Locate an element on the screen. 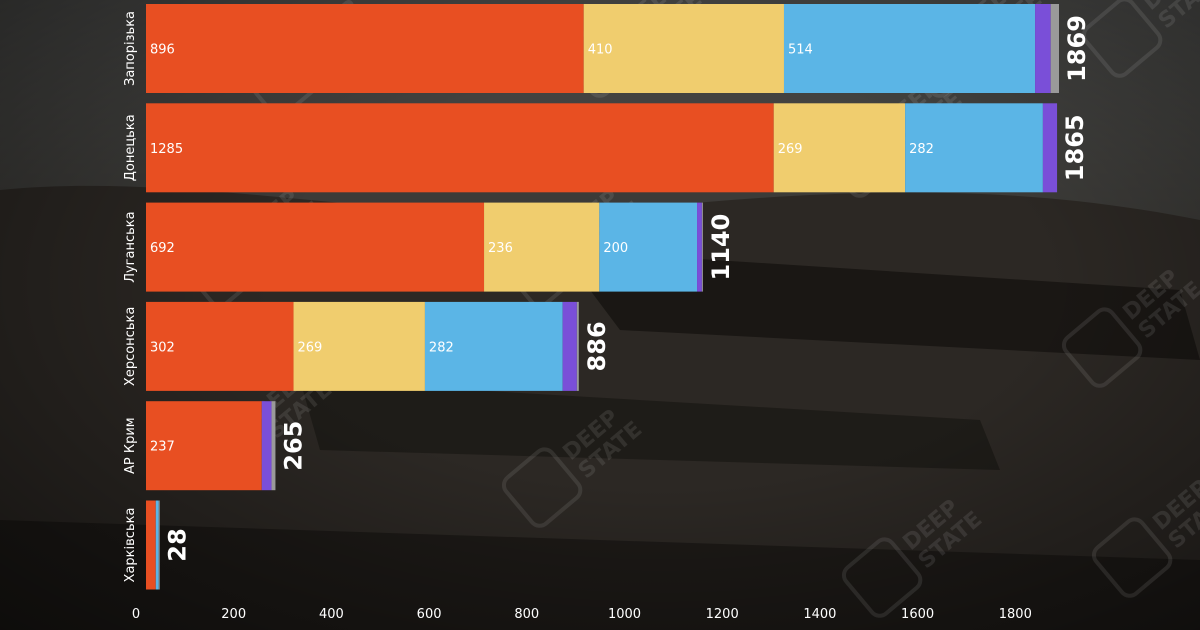 This screenshot has height=630, width=1200. segment-label: 514 is located at coordinates (800, 50).